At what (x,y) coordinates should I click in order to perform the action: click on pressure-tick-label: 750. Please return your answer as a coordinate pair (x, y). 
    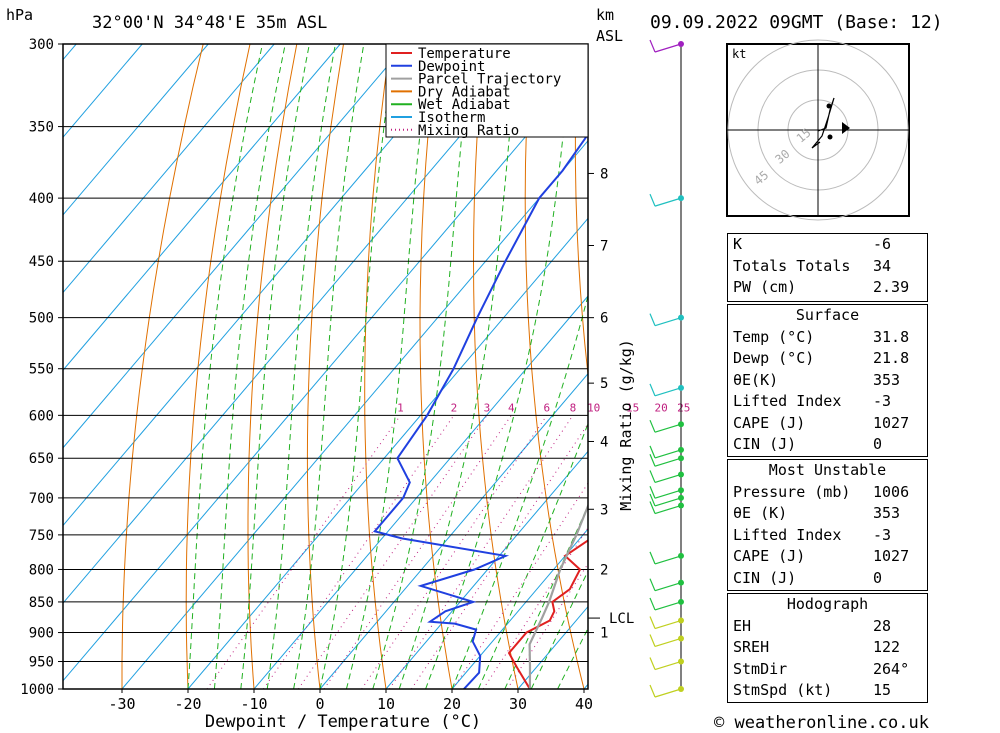
    Looking at the image, I should click on (41, 536).